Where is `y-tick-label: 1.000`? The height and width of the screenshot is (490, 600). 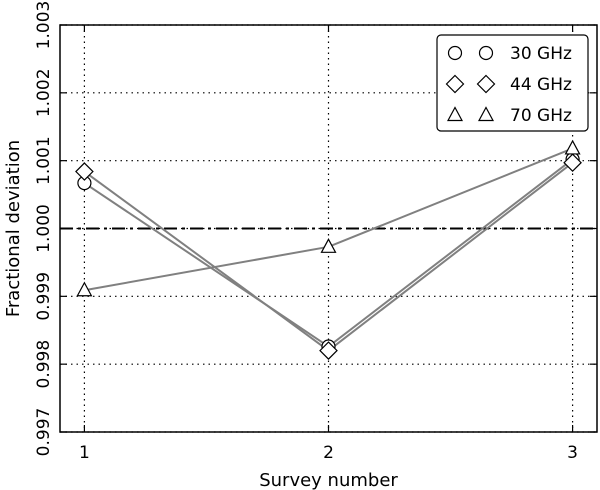
y-tick-label: 1.000 is located at coordinates (44, 228).